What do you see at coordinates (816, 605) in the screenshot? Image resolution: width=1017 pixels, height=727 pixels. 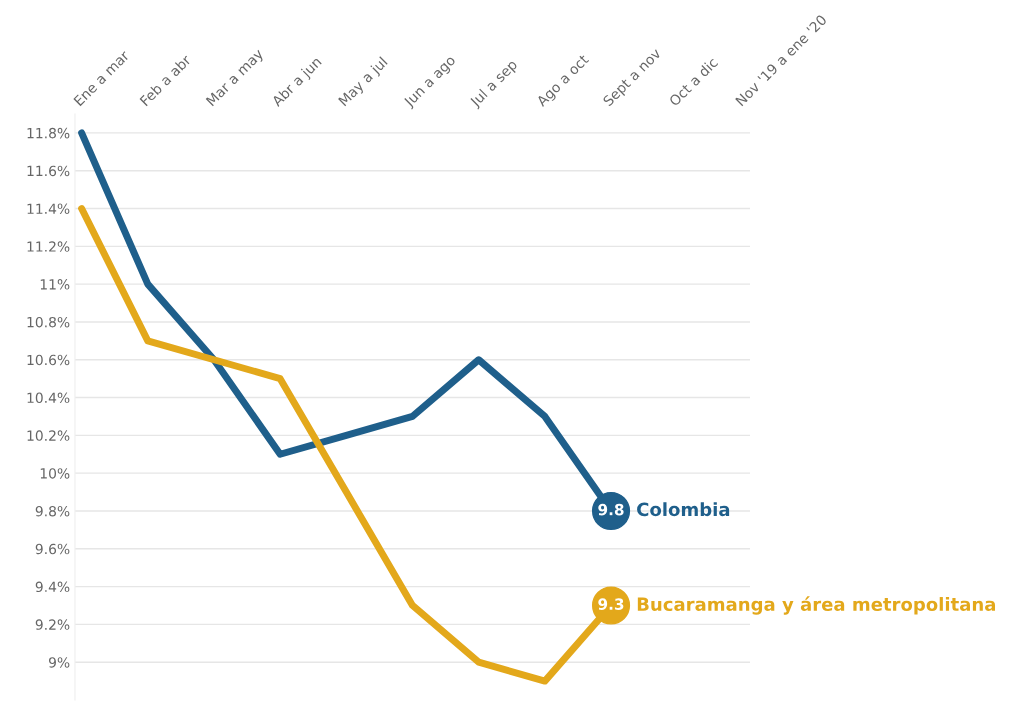 I see `series-label: Bucaramanga y área metropolitana` at bounding box center [816, 605].